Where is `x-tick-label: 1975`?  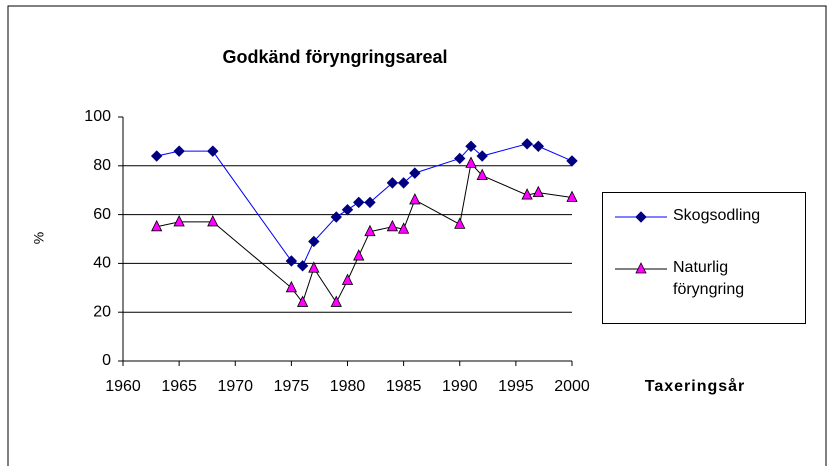
x-tick-label: 1975 is located at coordinates (292, 386).